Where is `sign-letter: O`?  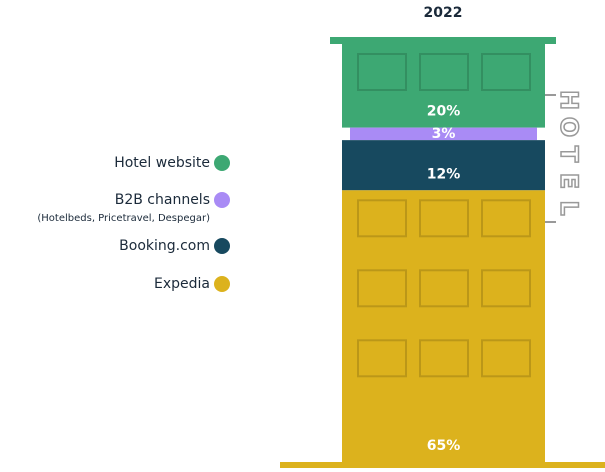 sign-letter: O is located at coordinates (569, 127).